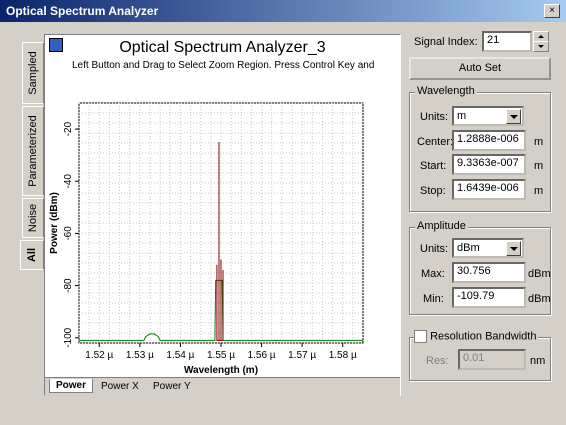  What do you see at coordinates (539, 274) in the screenshot?
I see `amp-max-unit: dBm` at bounding box center [539, 274].